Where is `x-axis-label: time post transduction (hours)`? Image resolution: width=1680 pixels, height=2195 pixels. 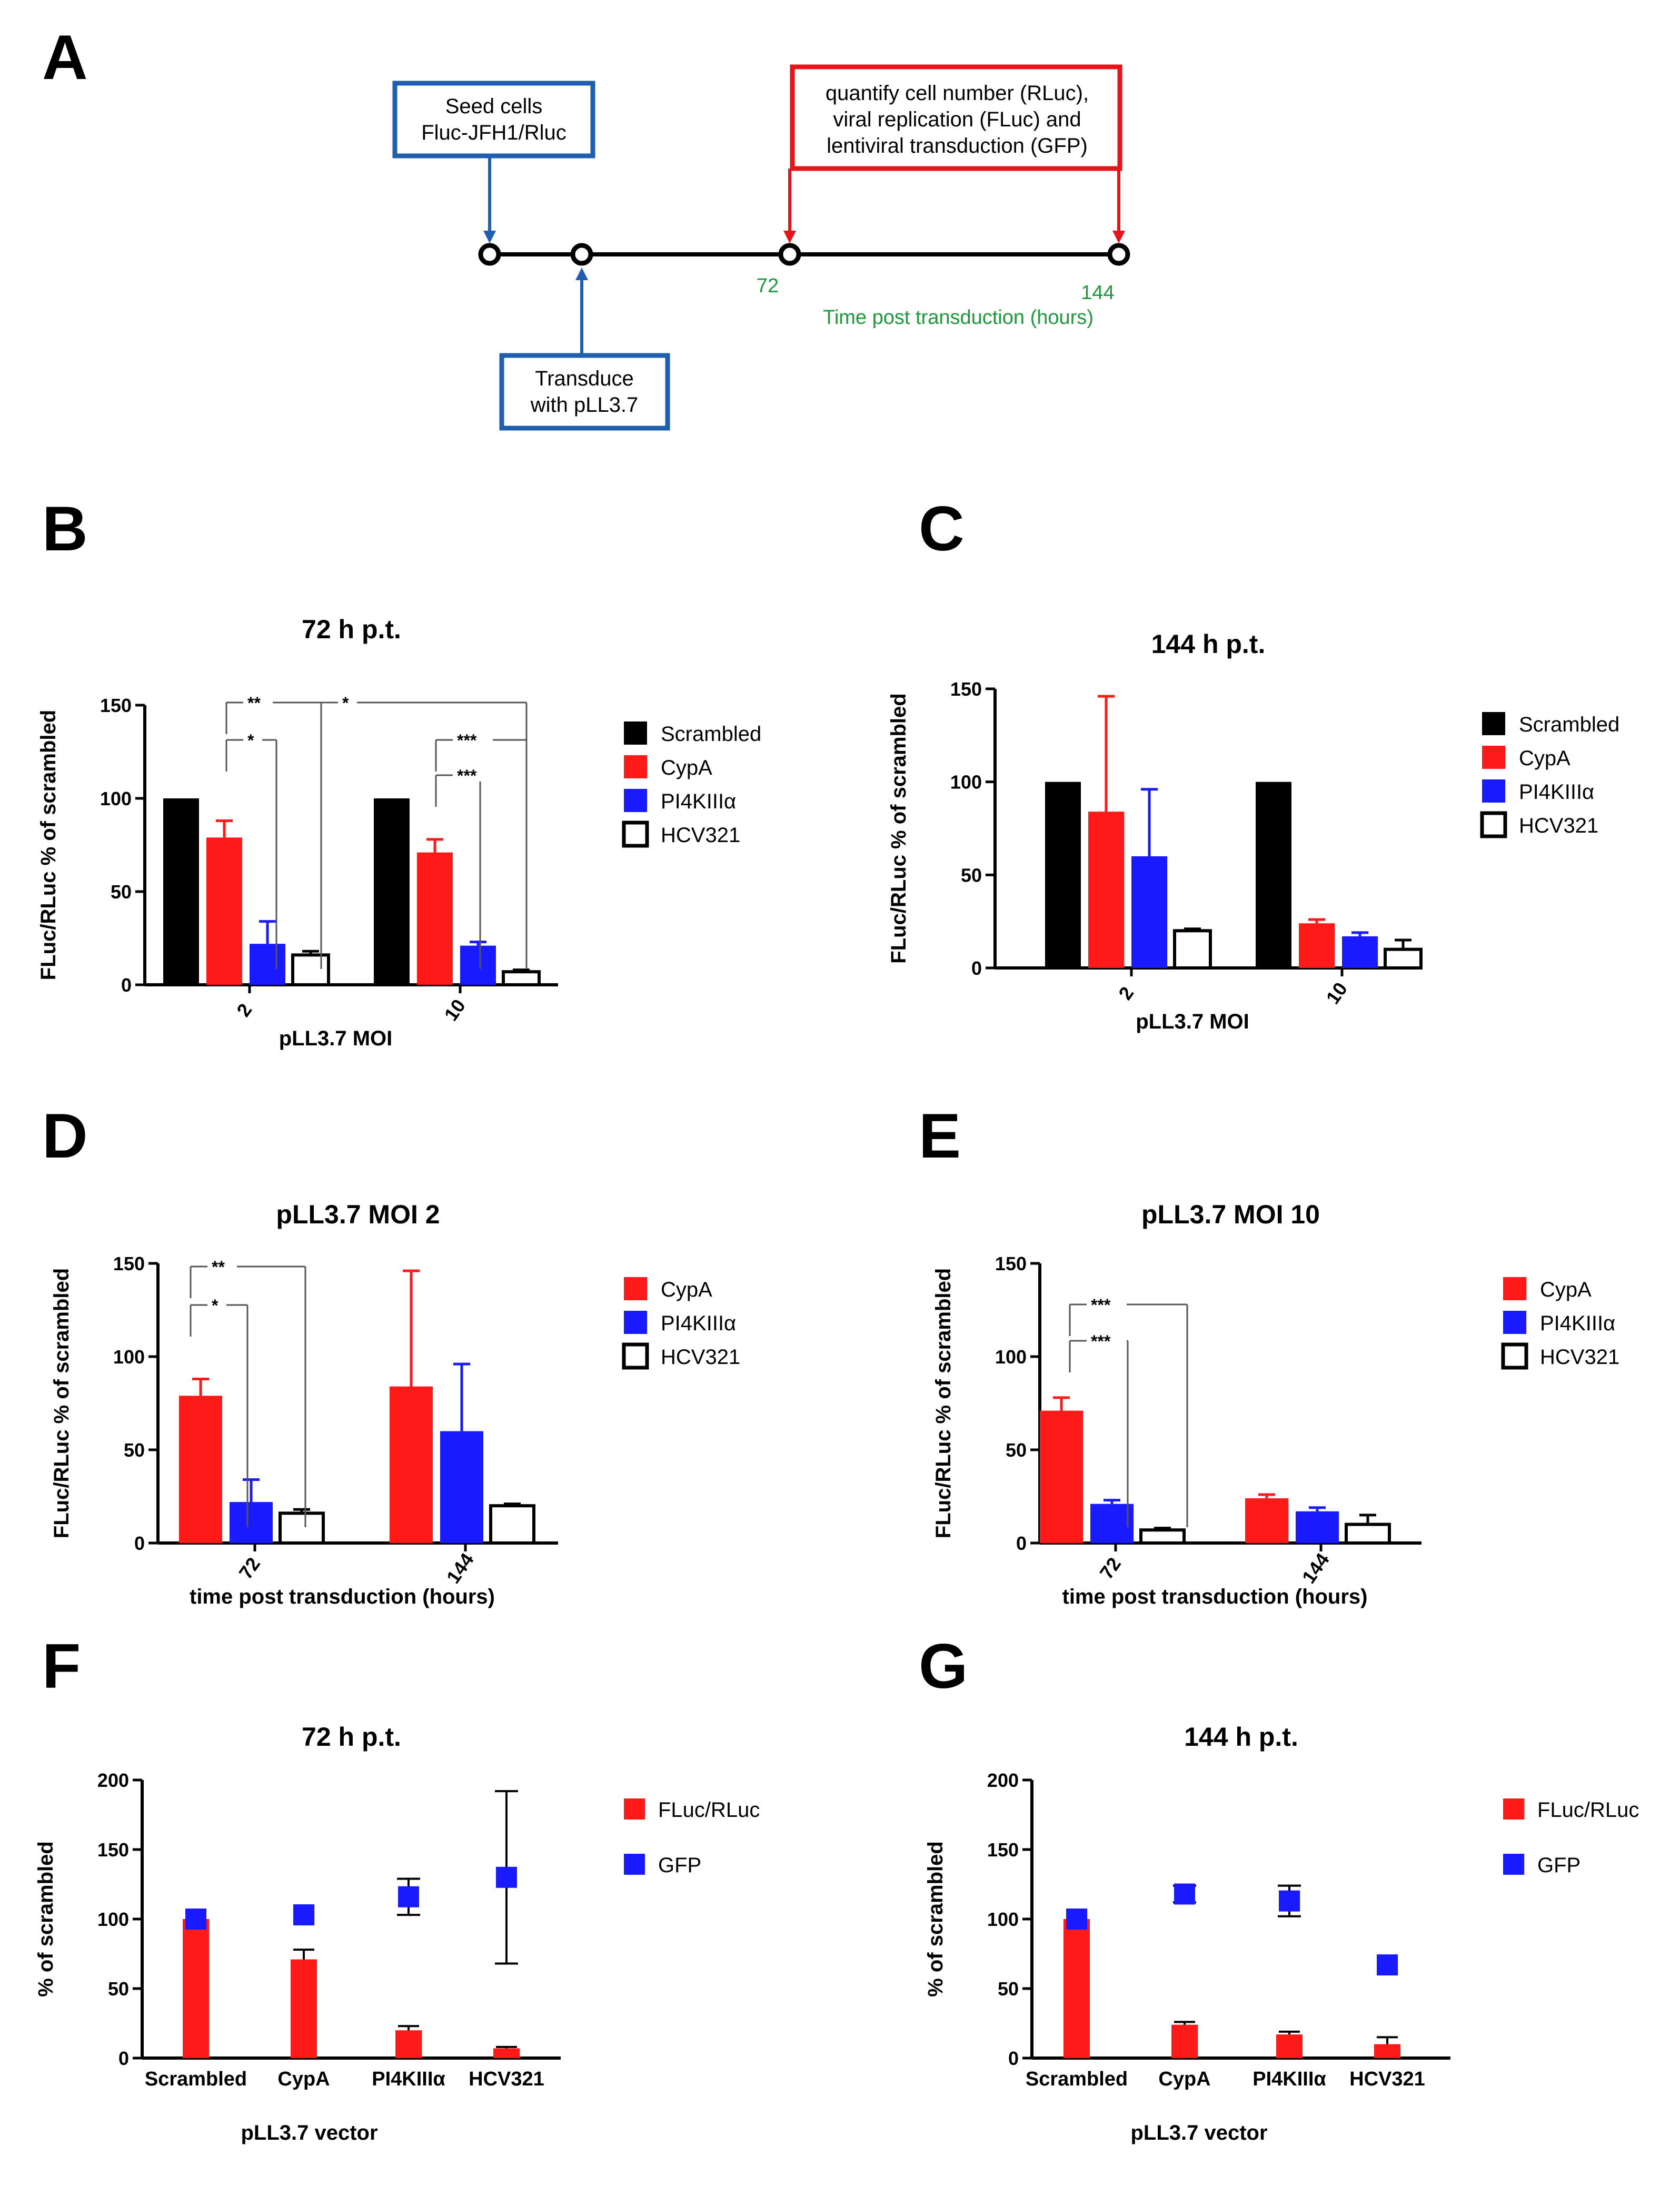
x-axis-label: time post transduction (hours) is located at coordinates (1215, 1596).